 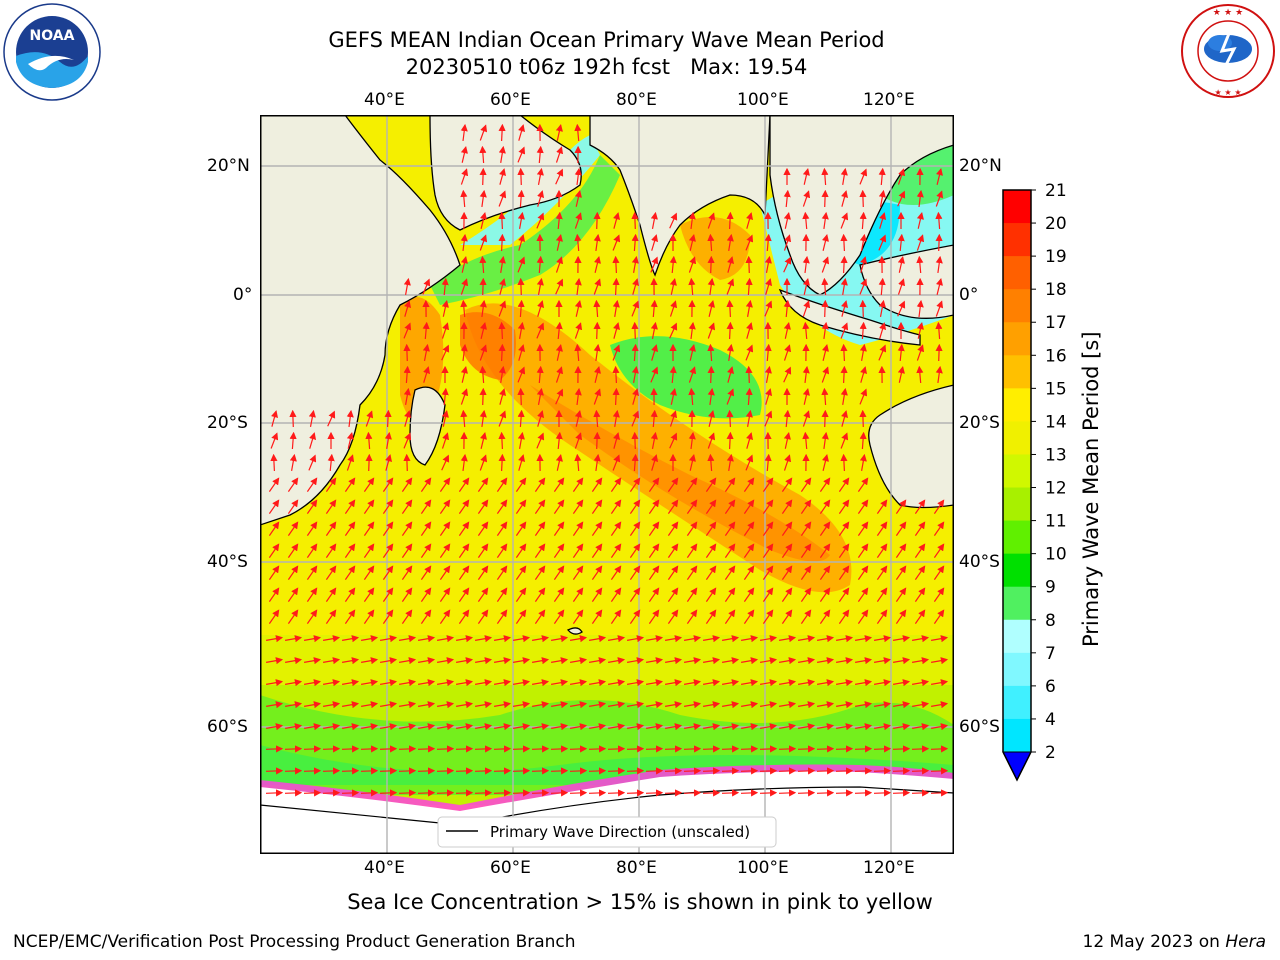 I want to click on legend-label: Primary Wave Direction (unscaled), so click(x=620, y=832).